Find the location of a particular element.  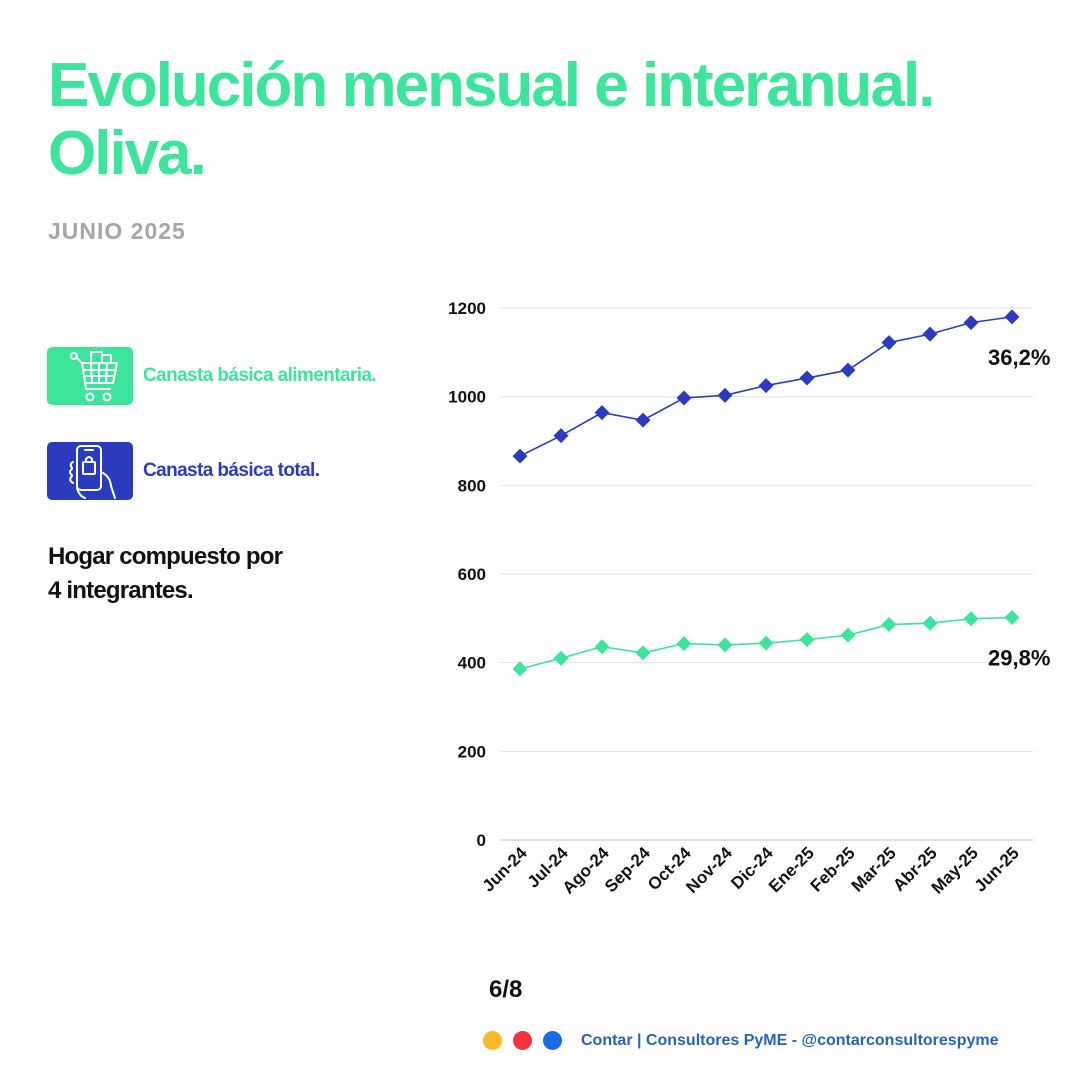

y-tick-label: 600 is located at coordinates (472, 574).